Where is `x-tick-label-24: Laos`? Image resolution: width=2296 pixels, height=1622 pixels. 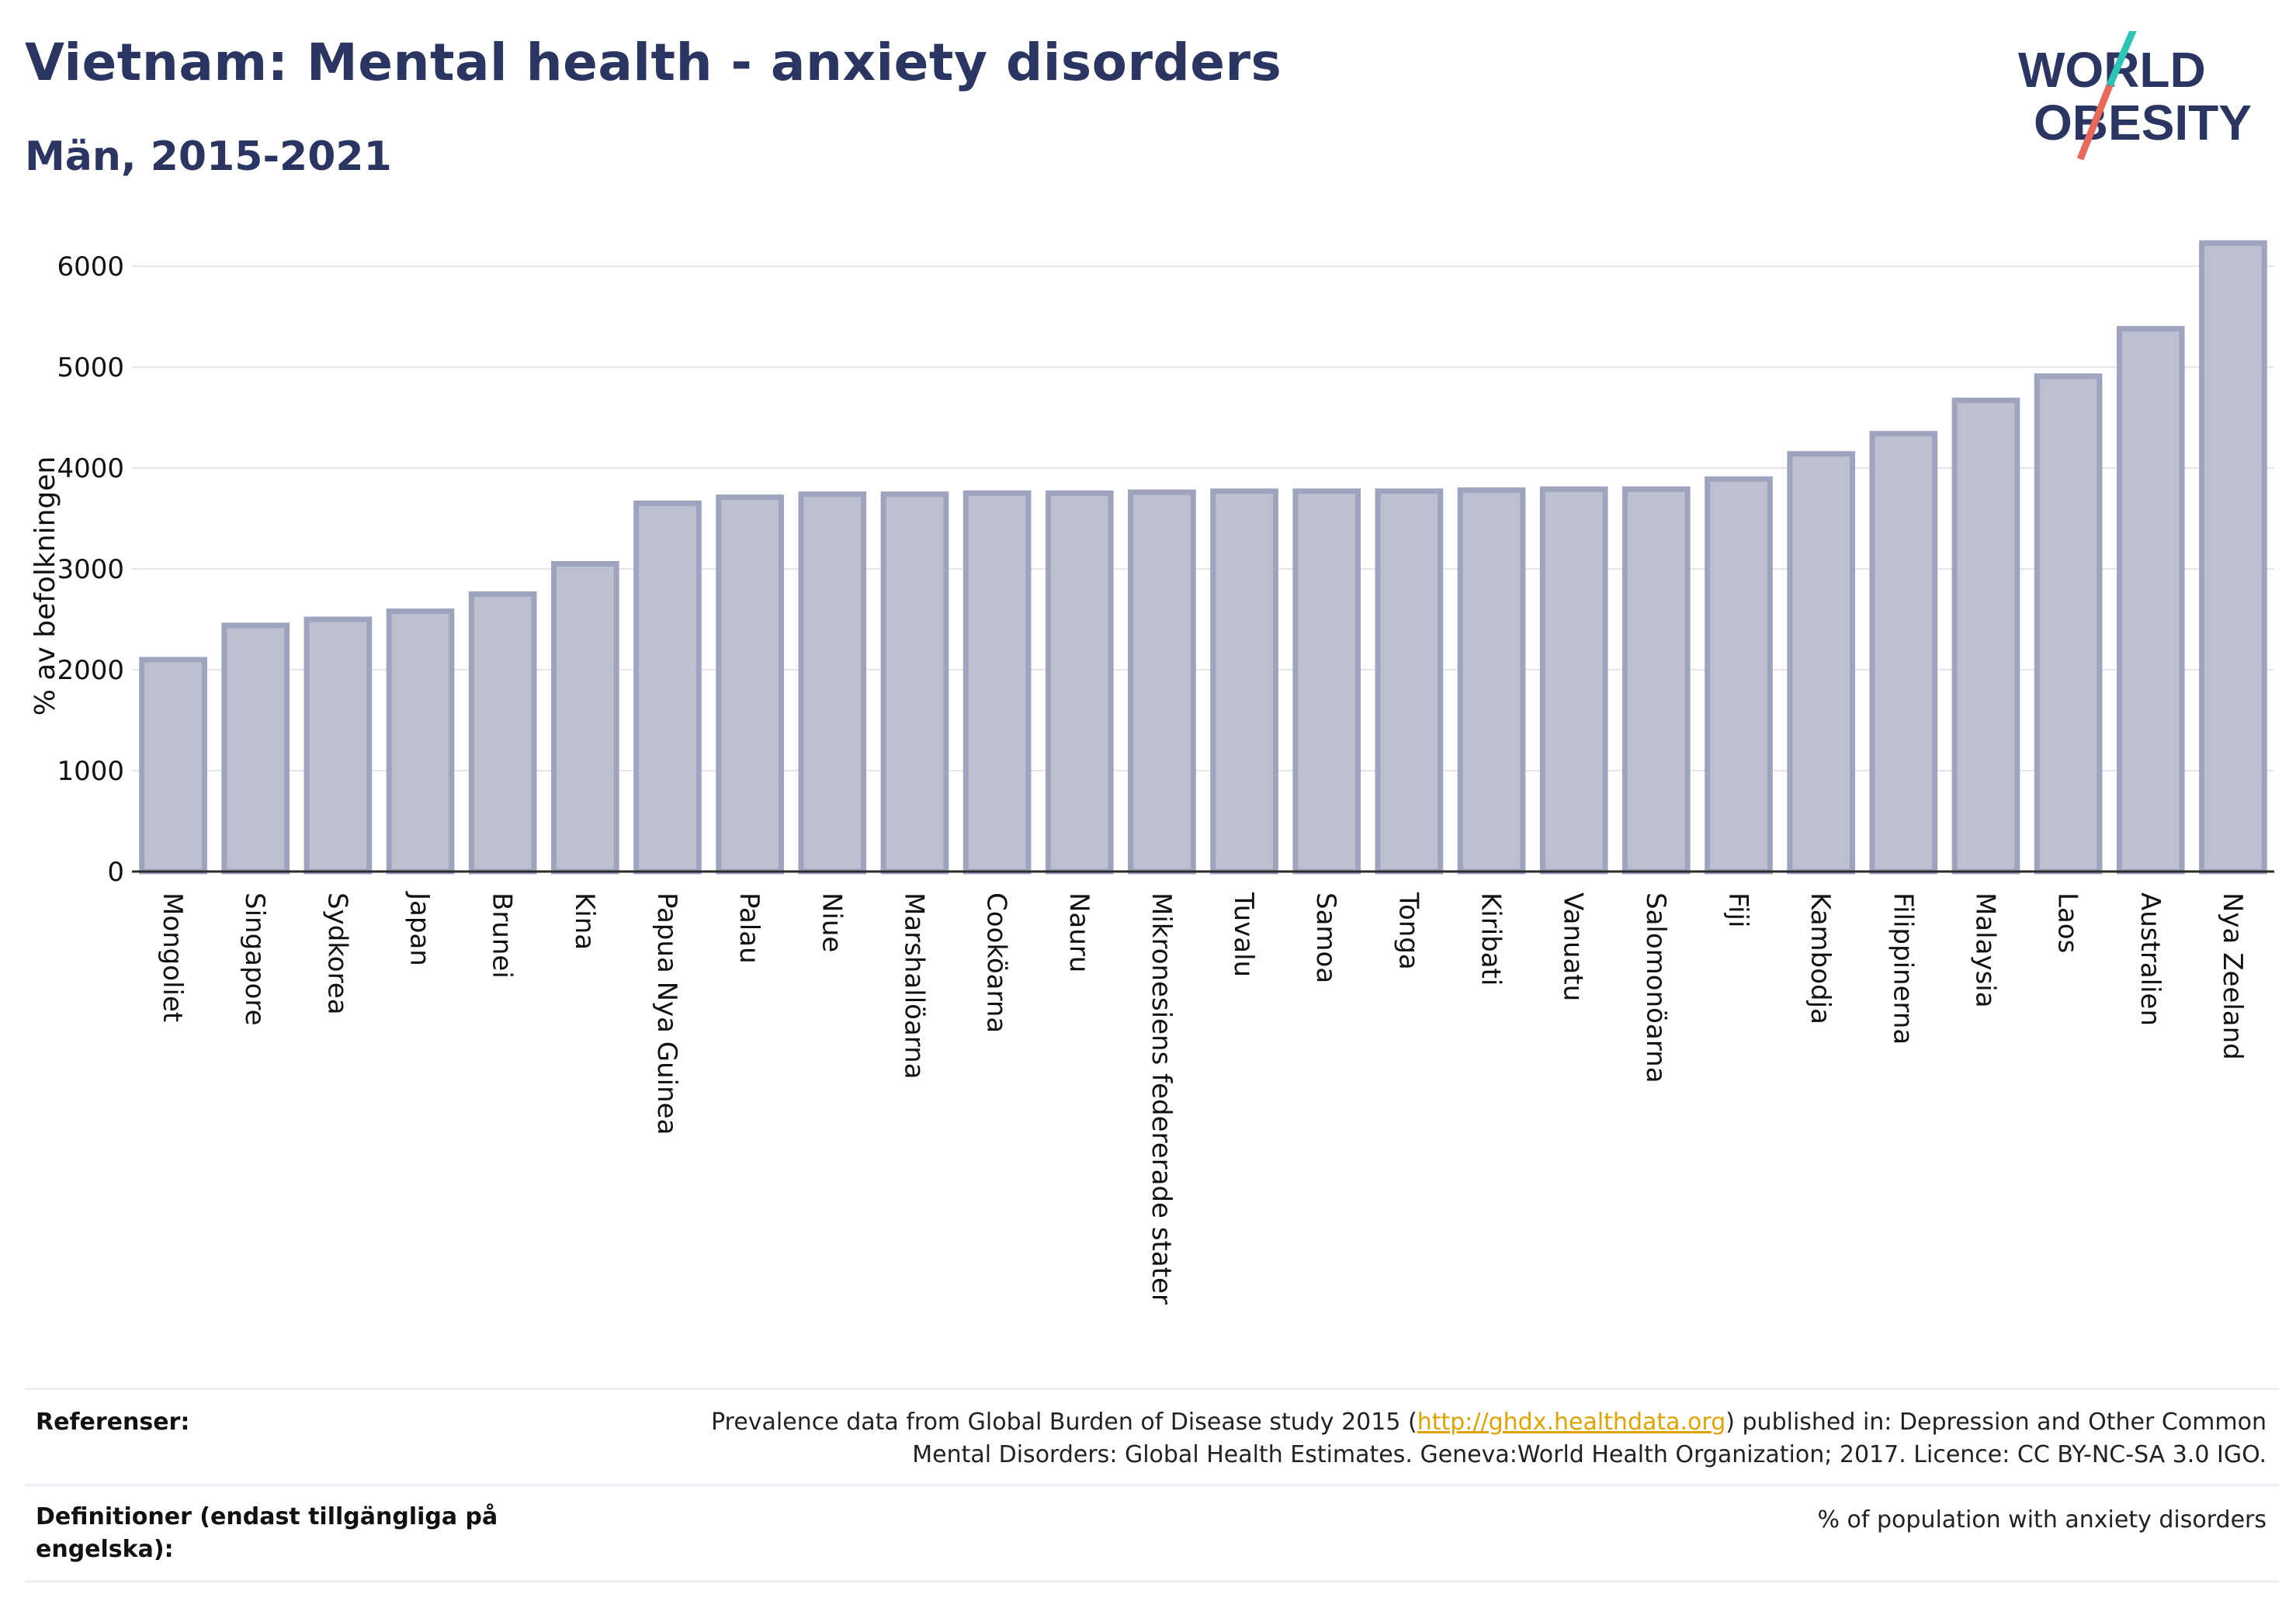 x-tick-label-24: Laos is located at coordinates (2067, 922).